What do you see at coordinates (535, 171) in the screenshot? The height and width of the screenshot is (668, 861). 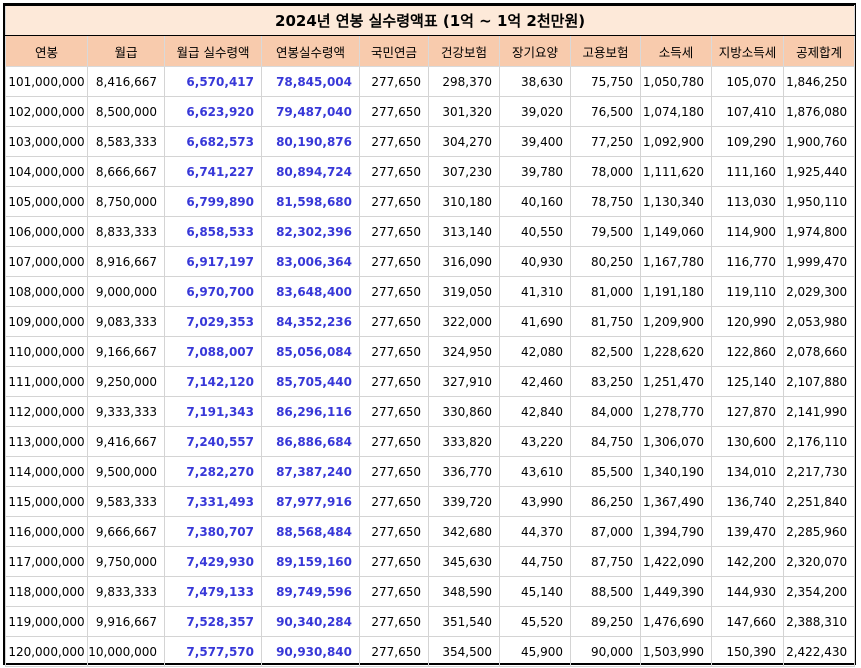 I see `cell-long-term-care: 39,780` at bounding box center [535, 171].